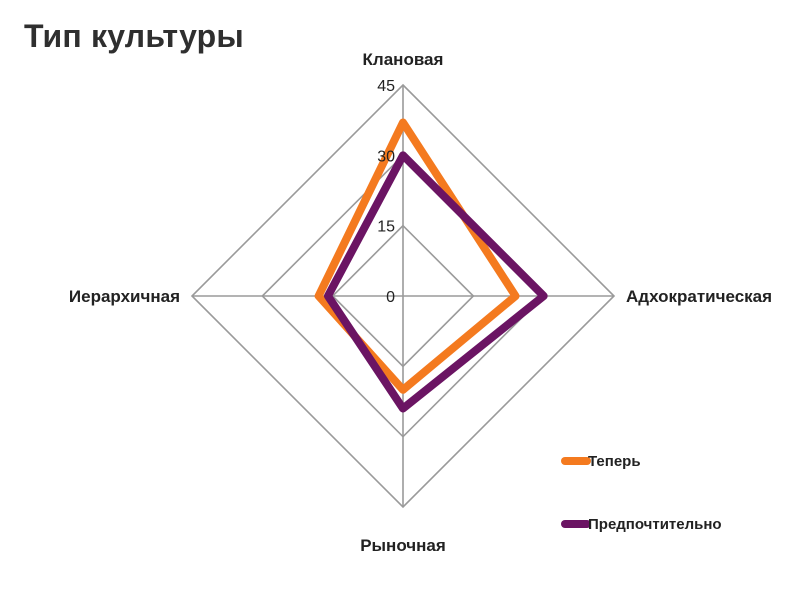 The width and height of the screenshot is (800, 600). I want to click on tick-label: 0, so click(390, 297).